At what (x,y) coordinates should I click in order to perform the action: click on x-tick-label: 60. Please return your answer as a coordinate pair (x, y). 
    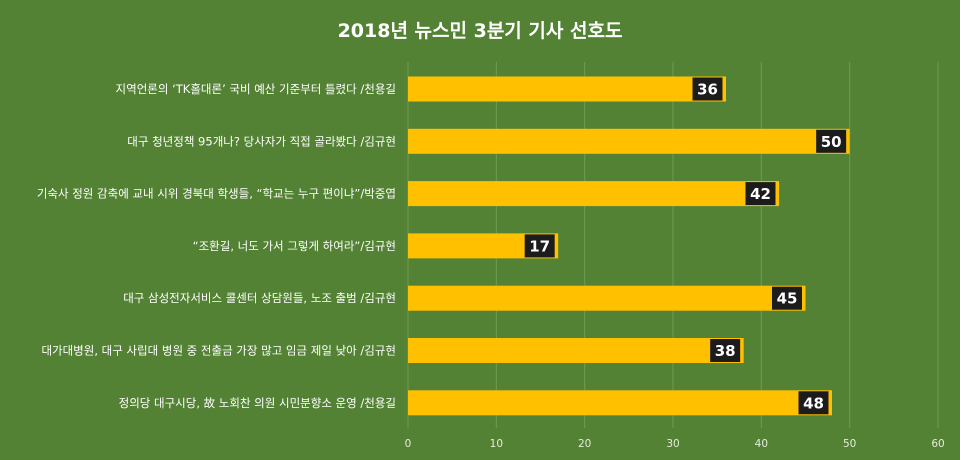
    Looking at the image, I should click on (937, 444).